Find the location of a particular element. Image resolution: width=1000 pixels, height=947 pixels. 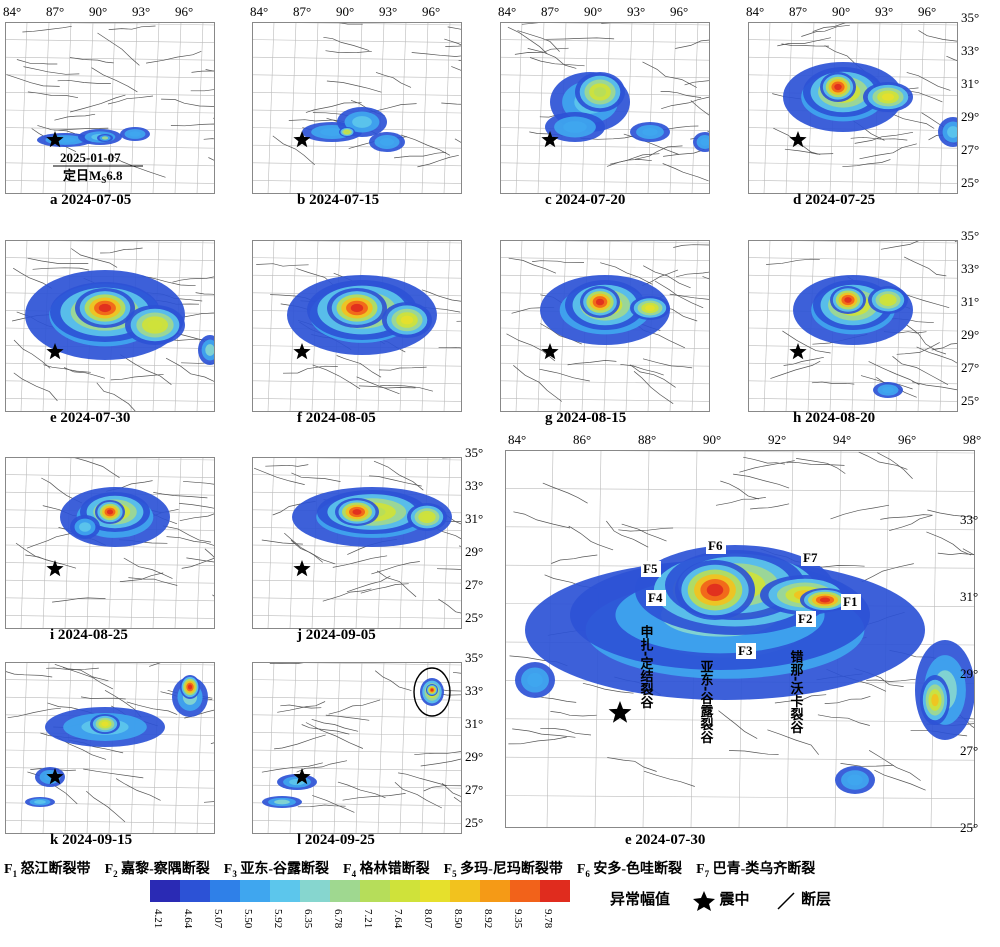

map-panel-b: 84° 87° 90° 93° 96° b 2024-07-15 is located at coordinates (373, 114).